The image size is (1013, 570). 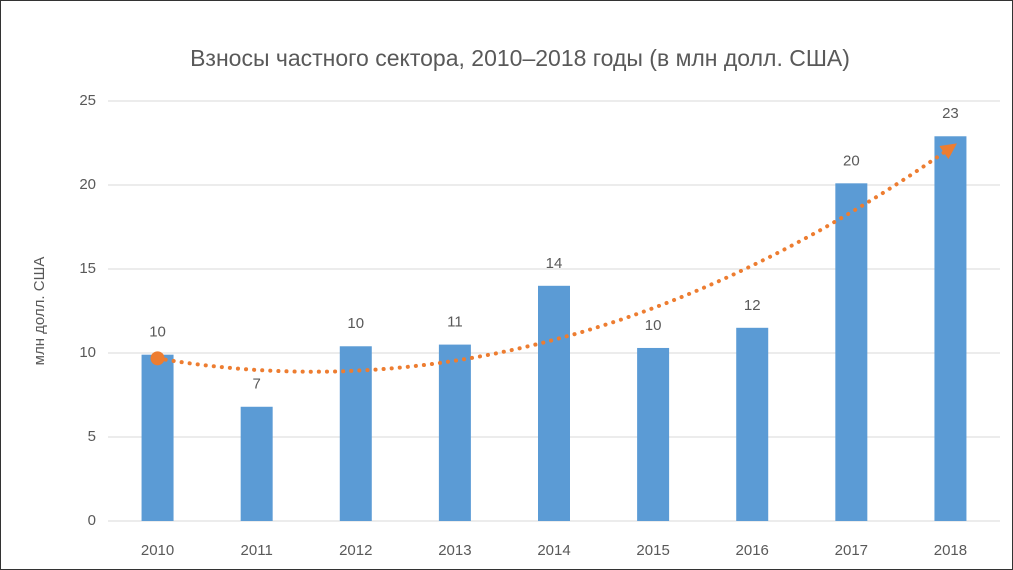 I want to click on x-tick-label: 2017, so click(x=851, y=550).